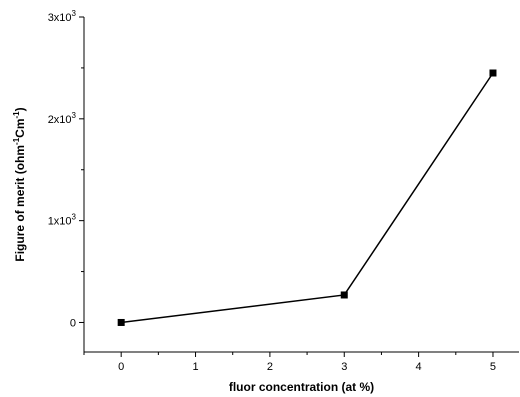 Image resolution: width=520 pixels, height=397 pixels. Describe the element at coordinates (62, 220) in the screenshot. I see `y-tick-label: 1x10³` at that location.